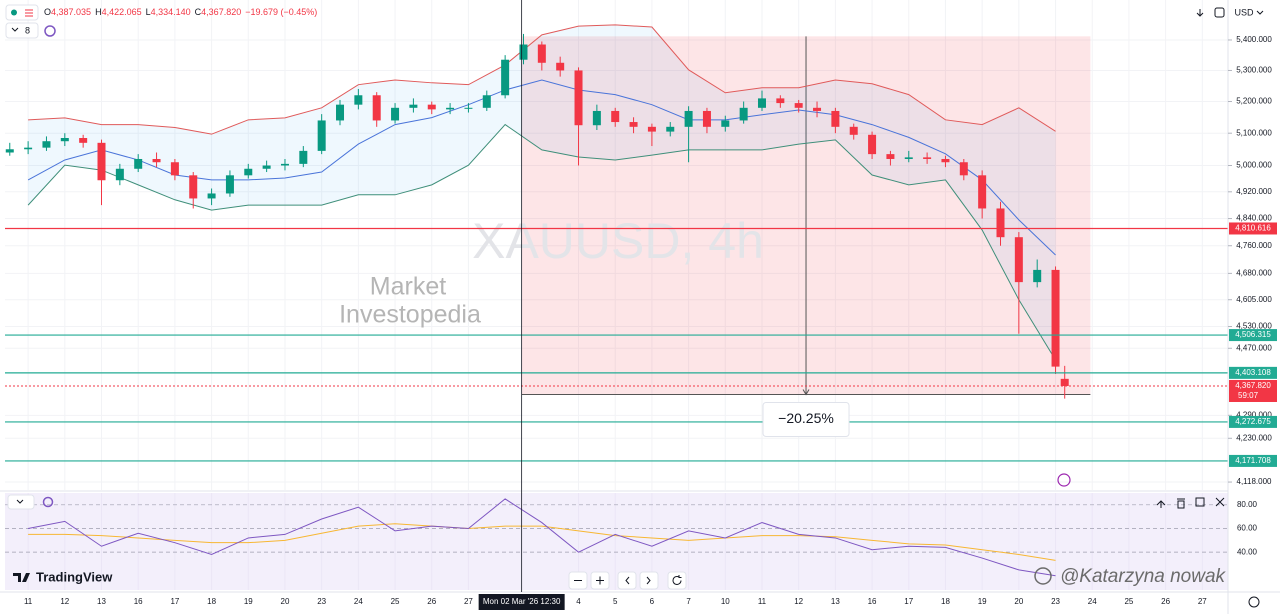  I want to click on x-tick-label: 13, so click(101, 601).